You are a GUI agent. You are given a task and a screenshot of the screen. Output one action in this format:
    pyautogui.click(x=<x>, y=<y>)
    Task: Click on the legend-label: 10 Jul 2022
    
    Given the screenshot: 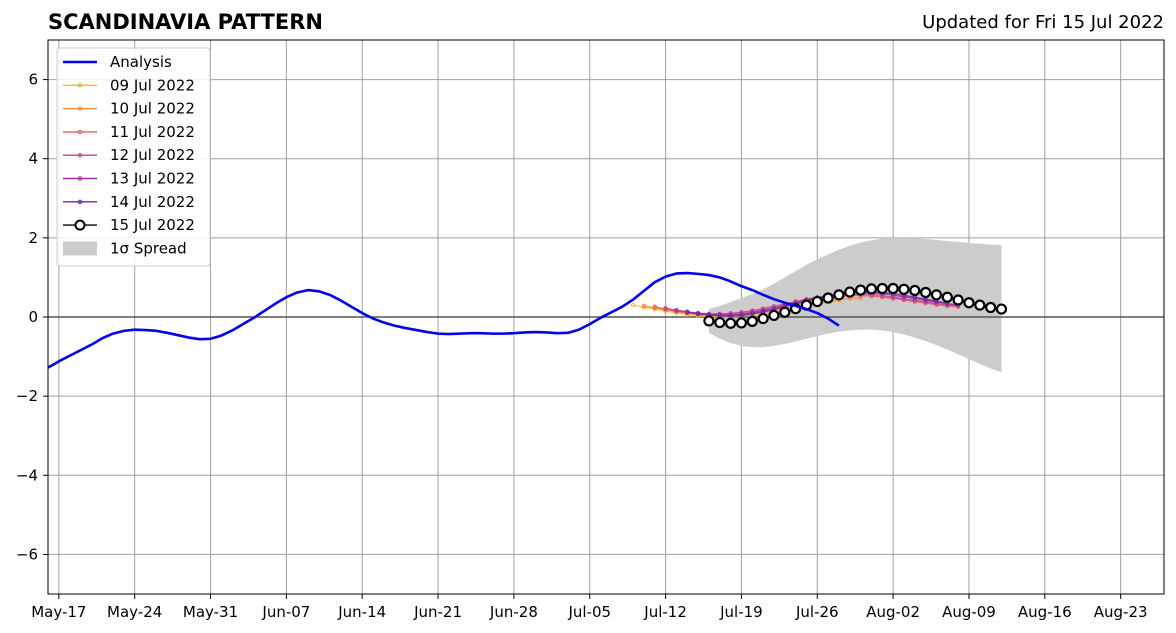 What is the action you would take?
    pyautogui.click(x=152, y=109)
    